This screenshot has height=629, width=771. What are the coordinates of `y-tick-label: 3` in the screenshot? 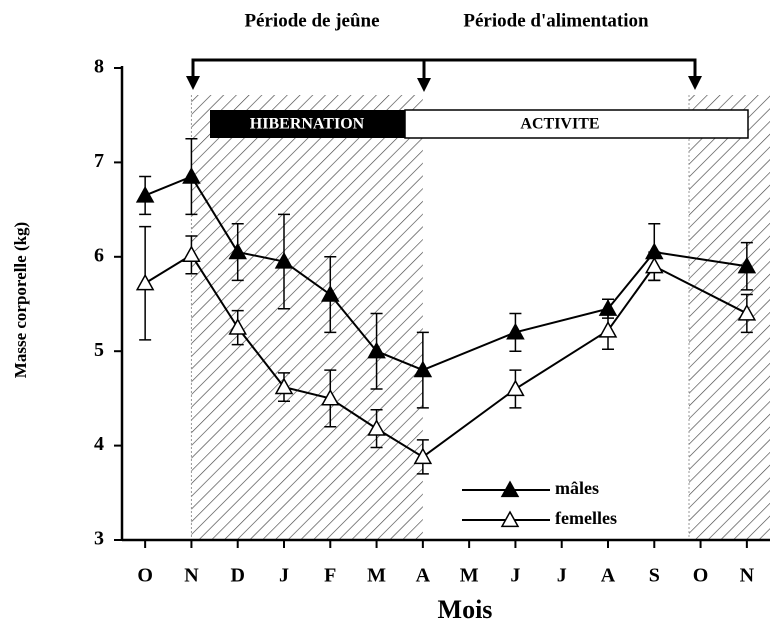 It's located at (99, 539).